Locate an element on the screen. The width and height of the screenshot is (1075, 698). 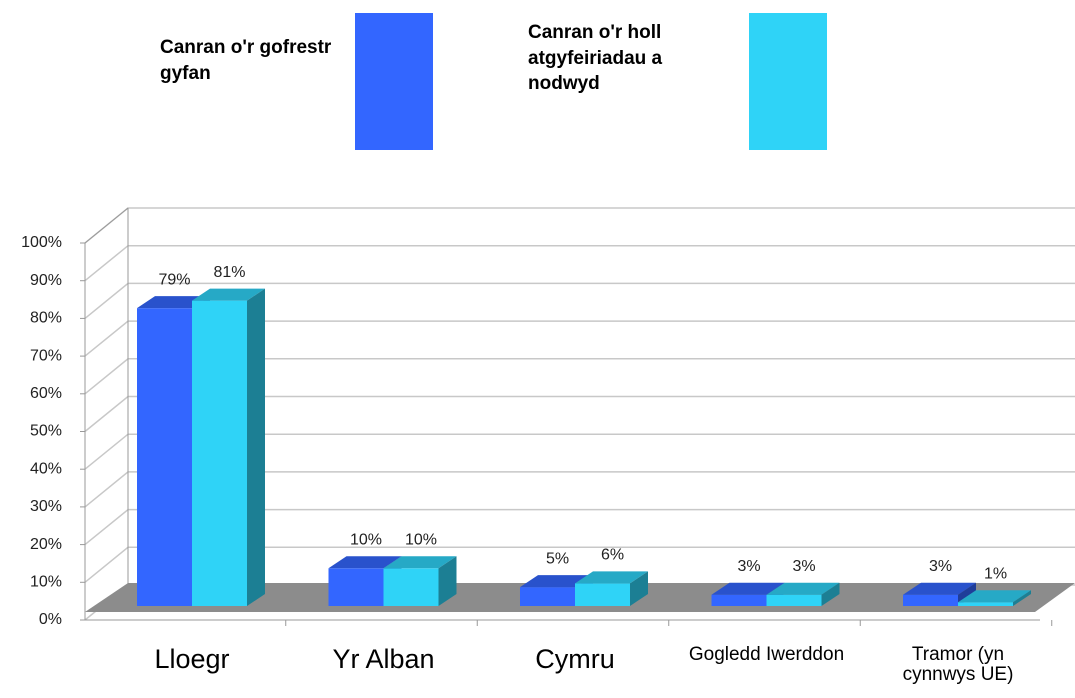
legend-label: Canran o'r holl atgyfeiriadau a nodwyd is located at coordinates (595, 58).